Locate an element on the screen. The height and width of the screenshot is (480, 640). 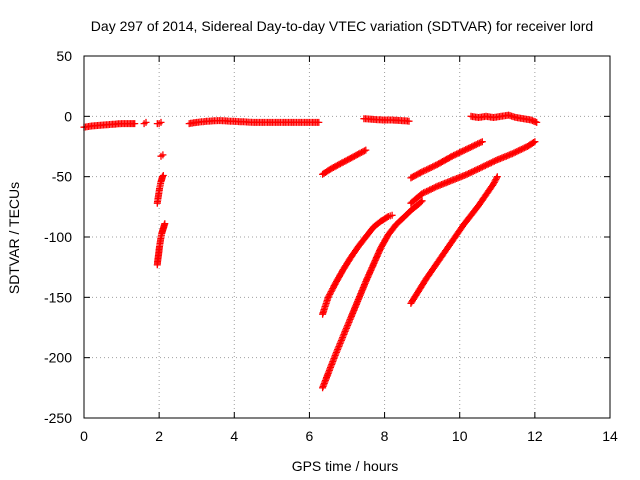
y-tick-label: 50 is located at coordinates (64, 56).